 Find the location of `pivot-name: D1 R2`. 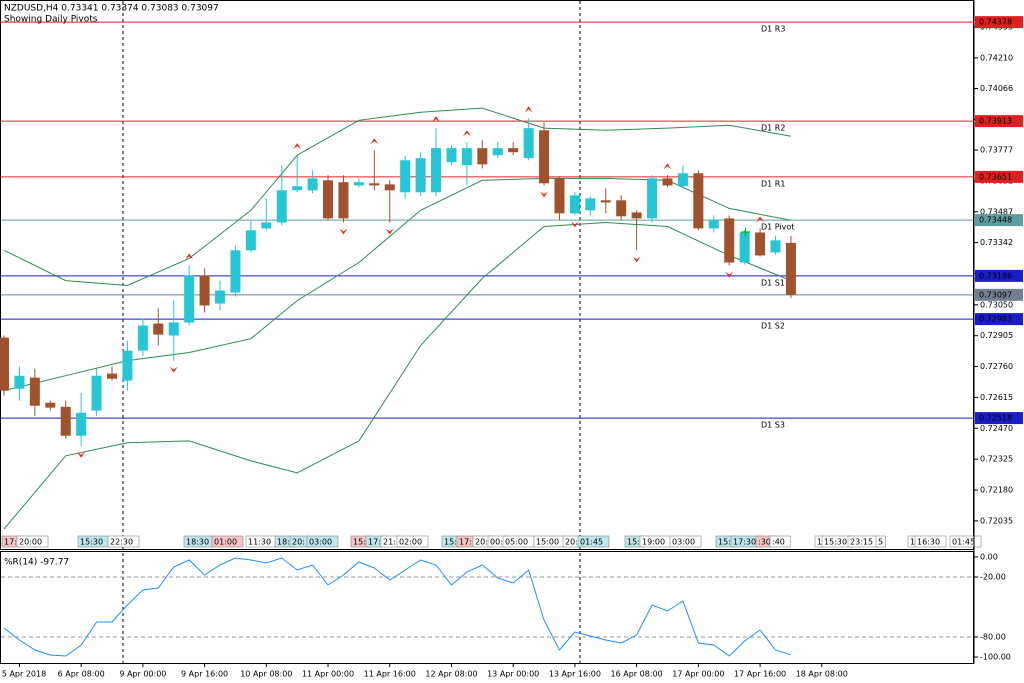

pivot-name: D1 R2 is located at coordinates (773, 128).